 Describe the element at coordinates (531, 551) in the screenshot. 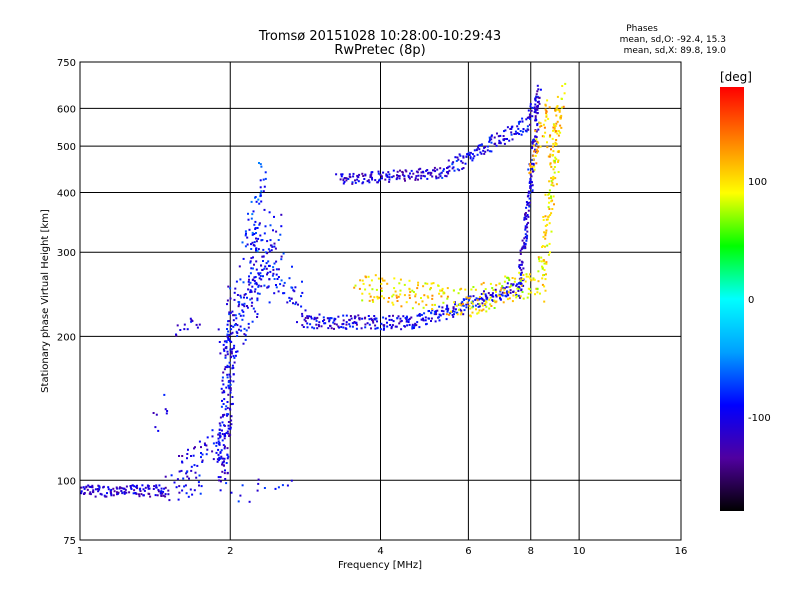

I see `x-tick-label-8: 8` at that location.